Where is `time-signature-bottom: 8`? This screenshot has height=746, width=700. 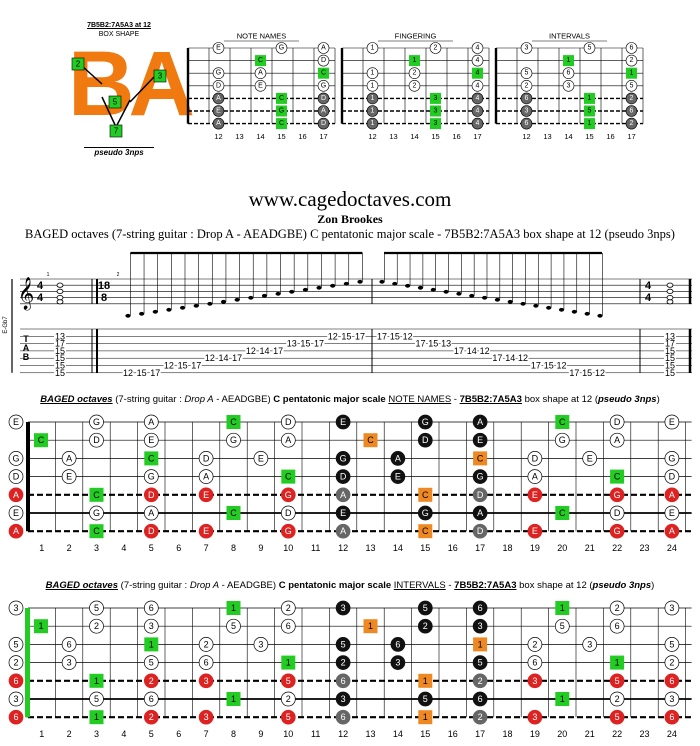
time-signature-bottom: 8 is located at coordinates (104, 298).